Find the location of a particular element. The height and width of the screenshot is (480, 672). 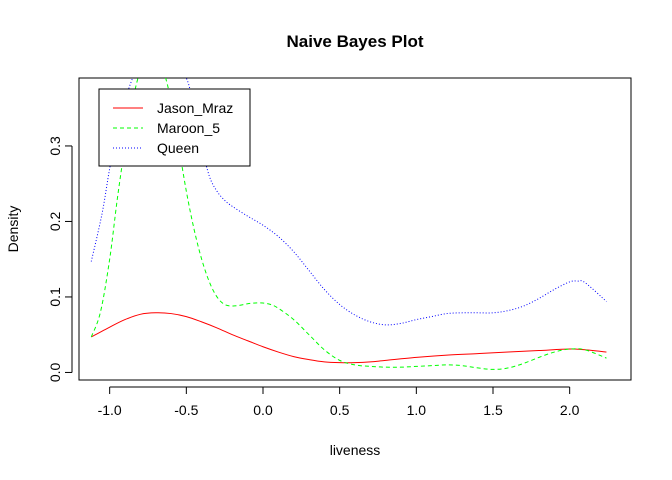

x-tick-label: -0.5 is located at coordinates (186, 410).